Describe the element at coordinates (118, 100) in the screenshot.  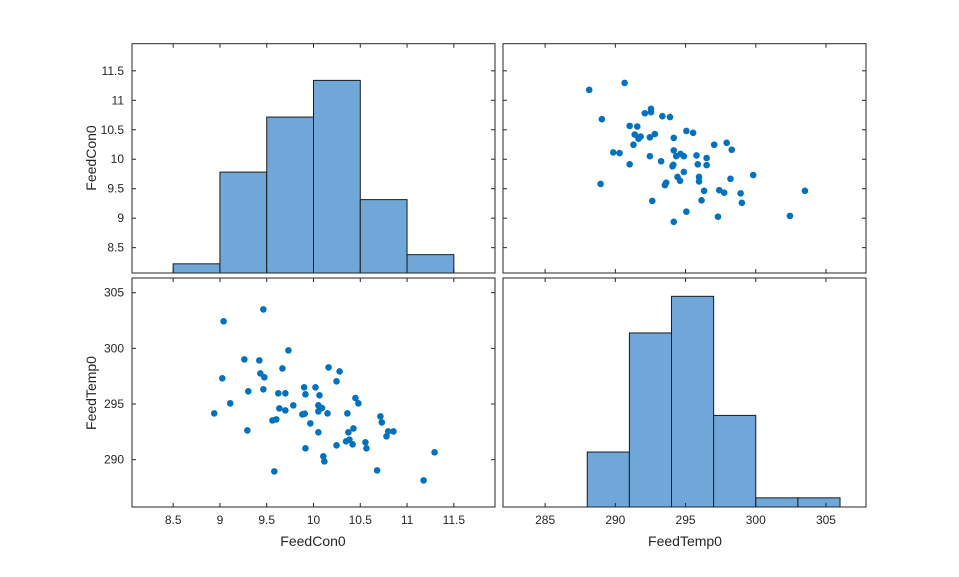
I see `y-tick-label: 11` at that location.